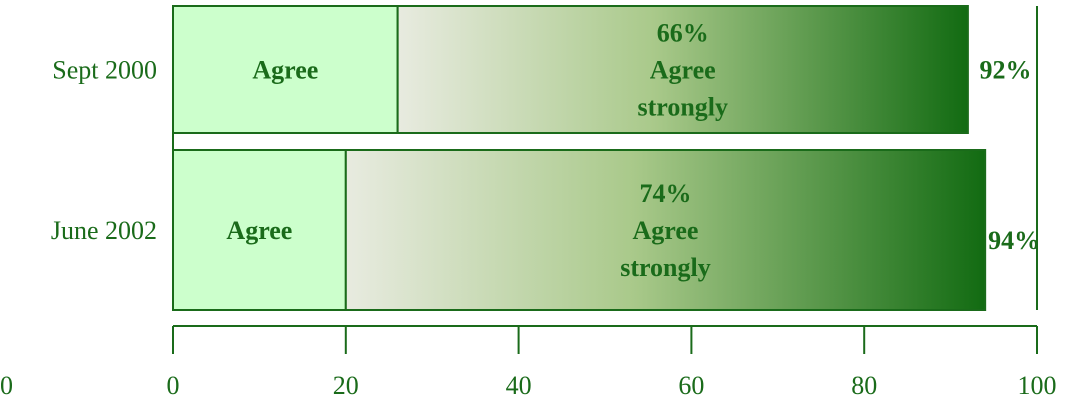 Image resolution: width=1068 pixels, height=401 pixels. I want to click on segment-label-agree-strongly-1: 74% Agree strongly, so click(665, 230).